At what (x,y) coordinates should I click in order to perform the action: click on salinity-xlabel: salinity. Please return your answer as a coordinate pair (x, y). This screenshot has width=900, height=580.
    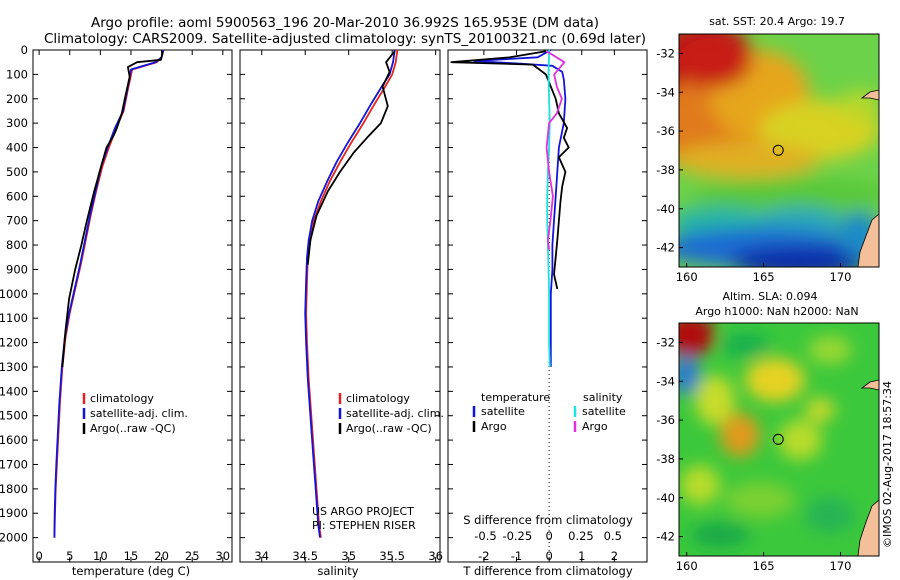
    Looking at the image, I should click on (337, 571).